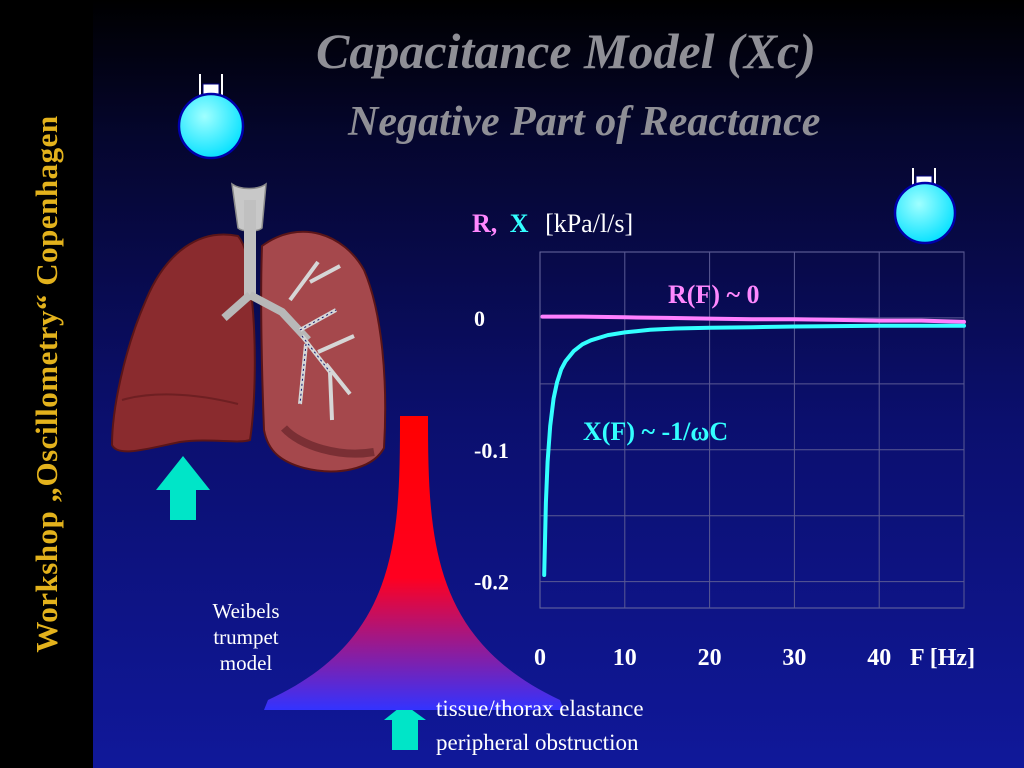 The width and height of the screenshot is (1024, 768). Describe the element at coordinates (248, 327) in the screenshot. I see `lungs-icon` at that location.